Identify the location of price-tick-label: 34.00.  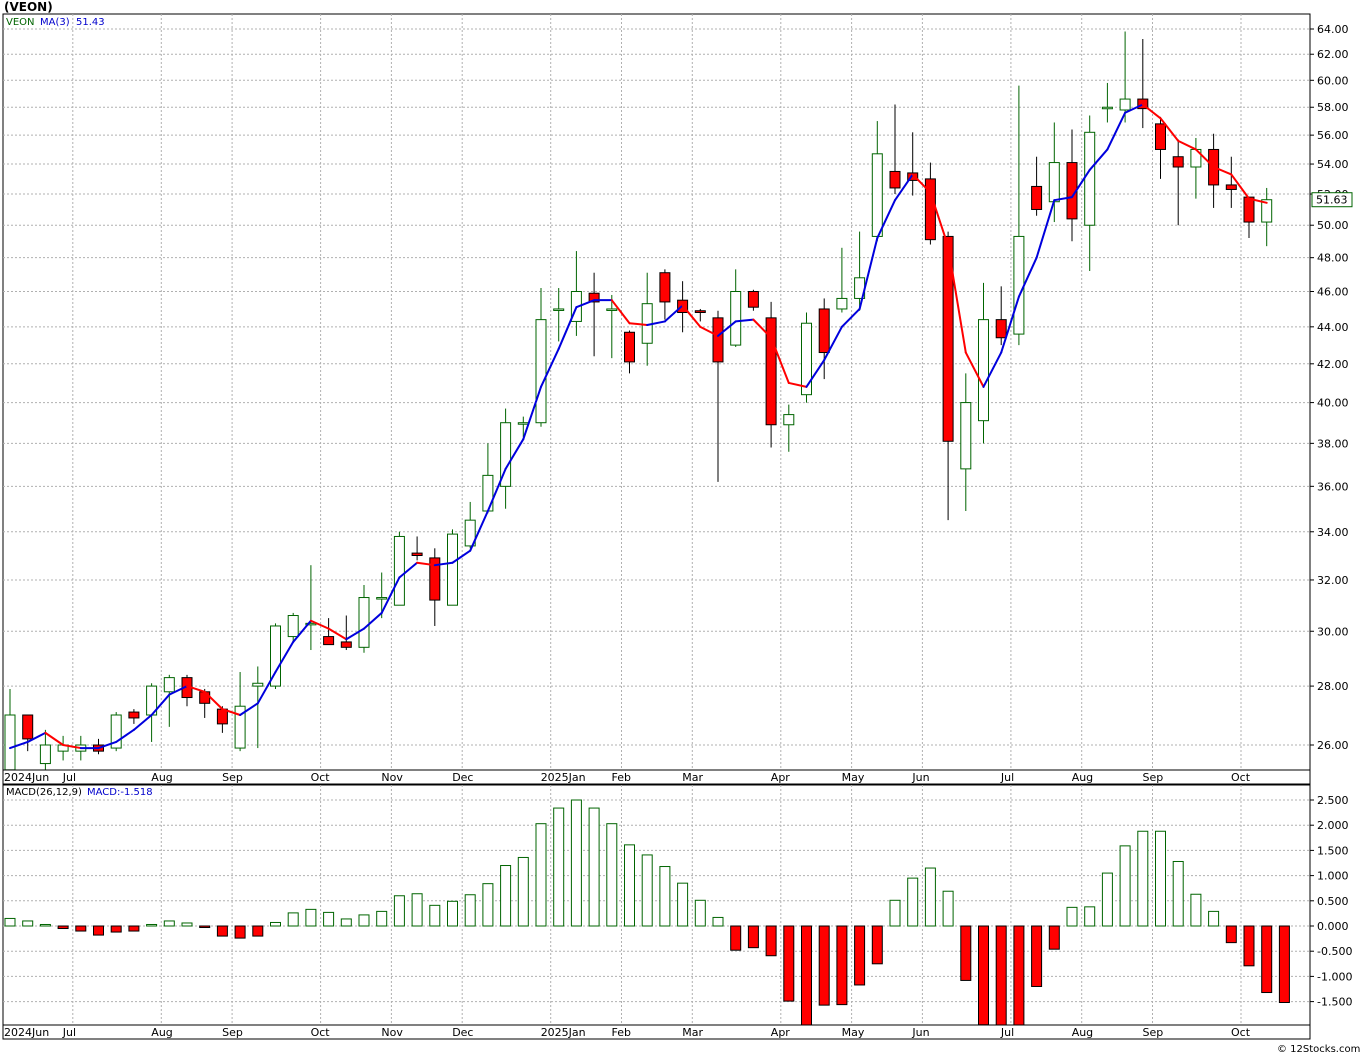
(1333, 532).